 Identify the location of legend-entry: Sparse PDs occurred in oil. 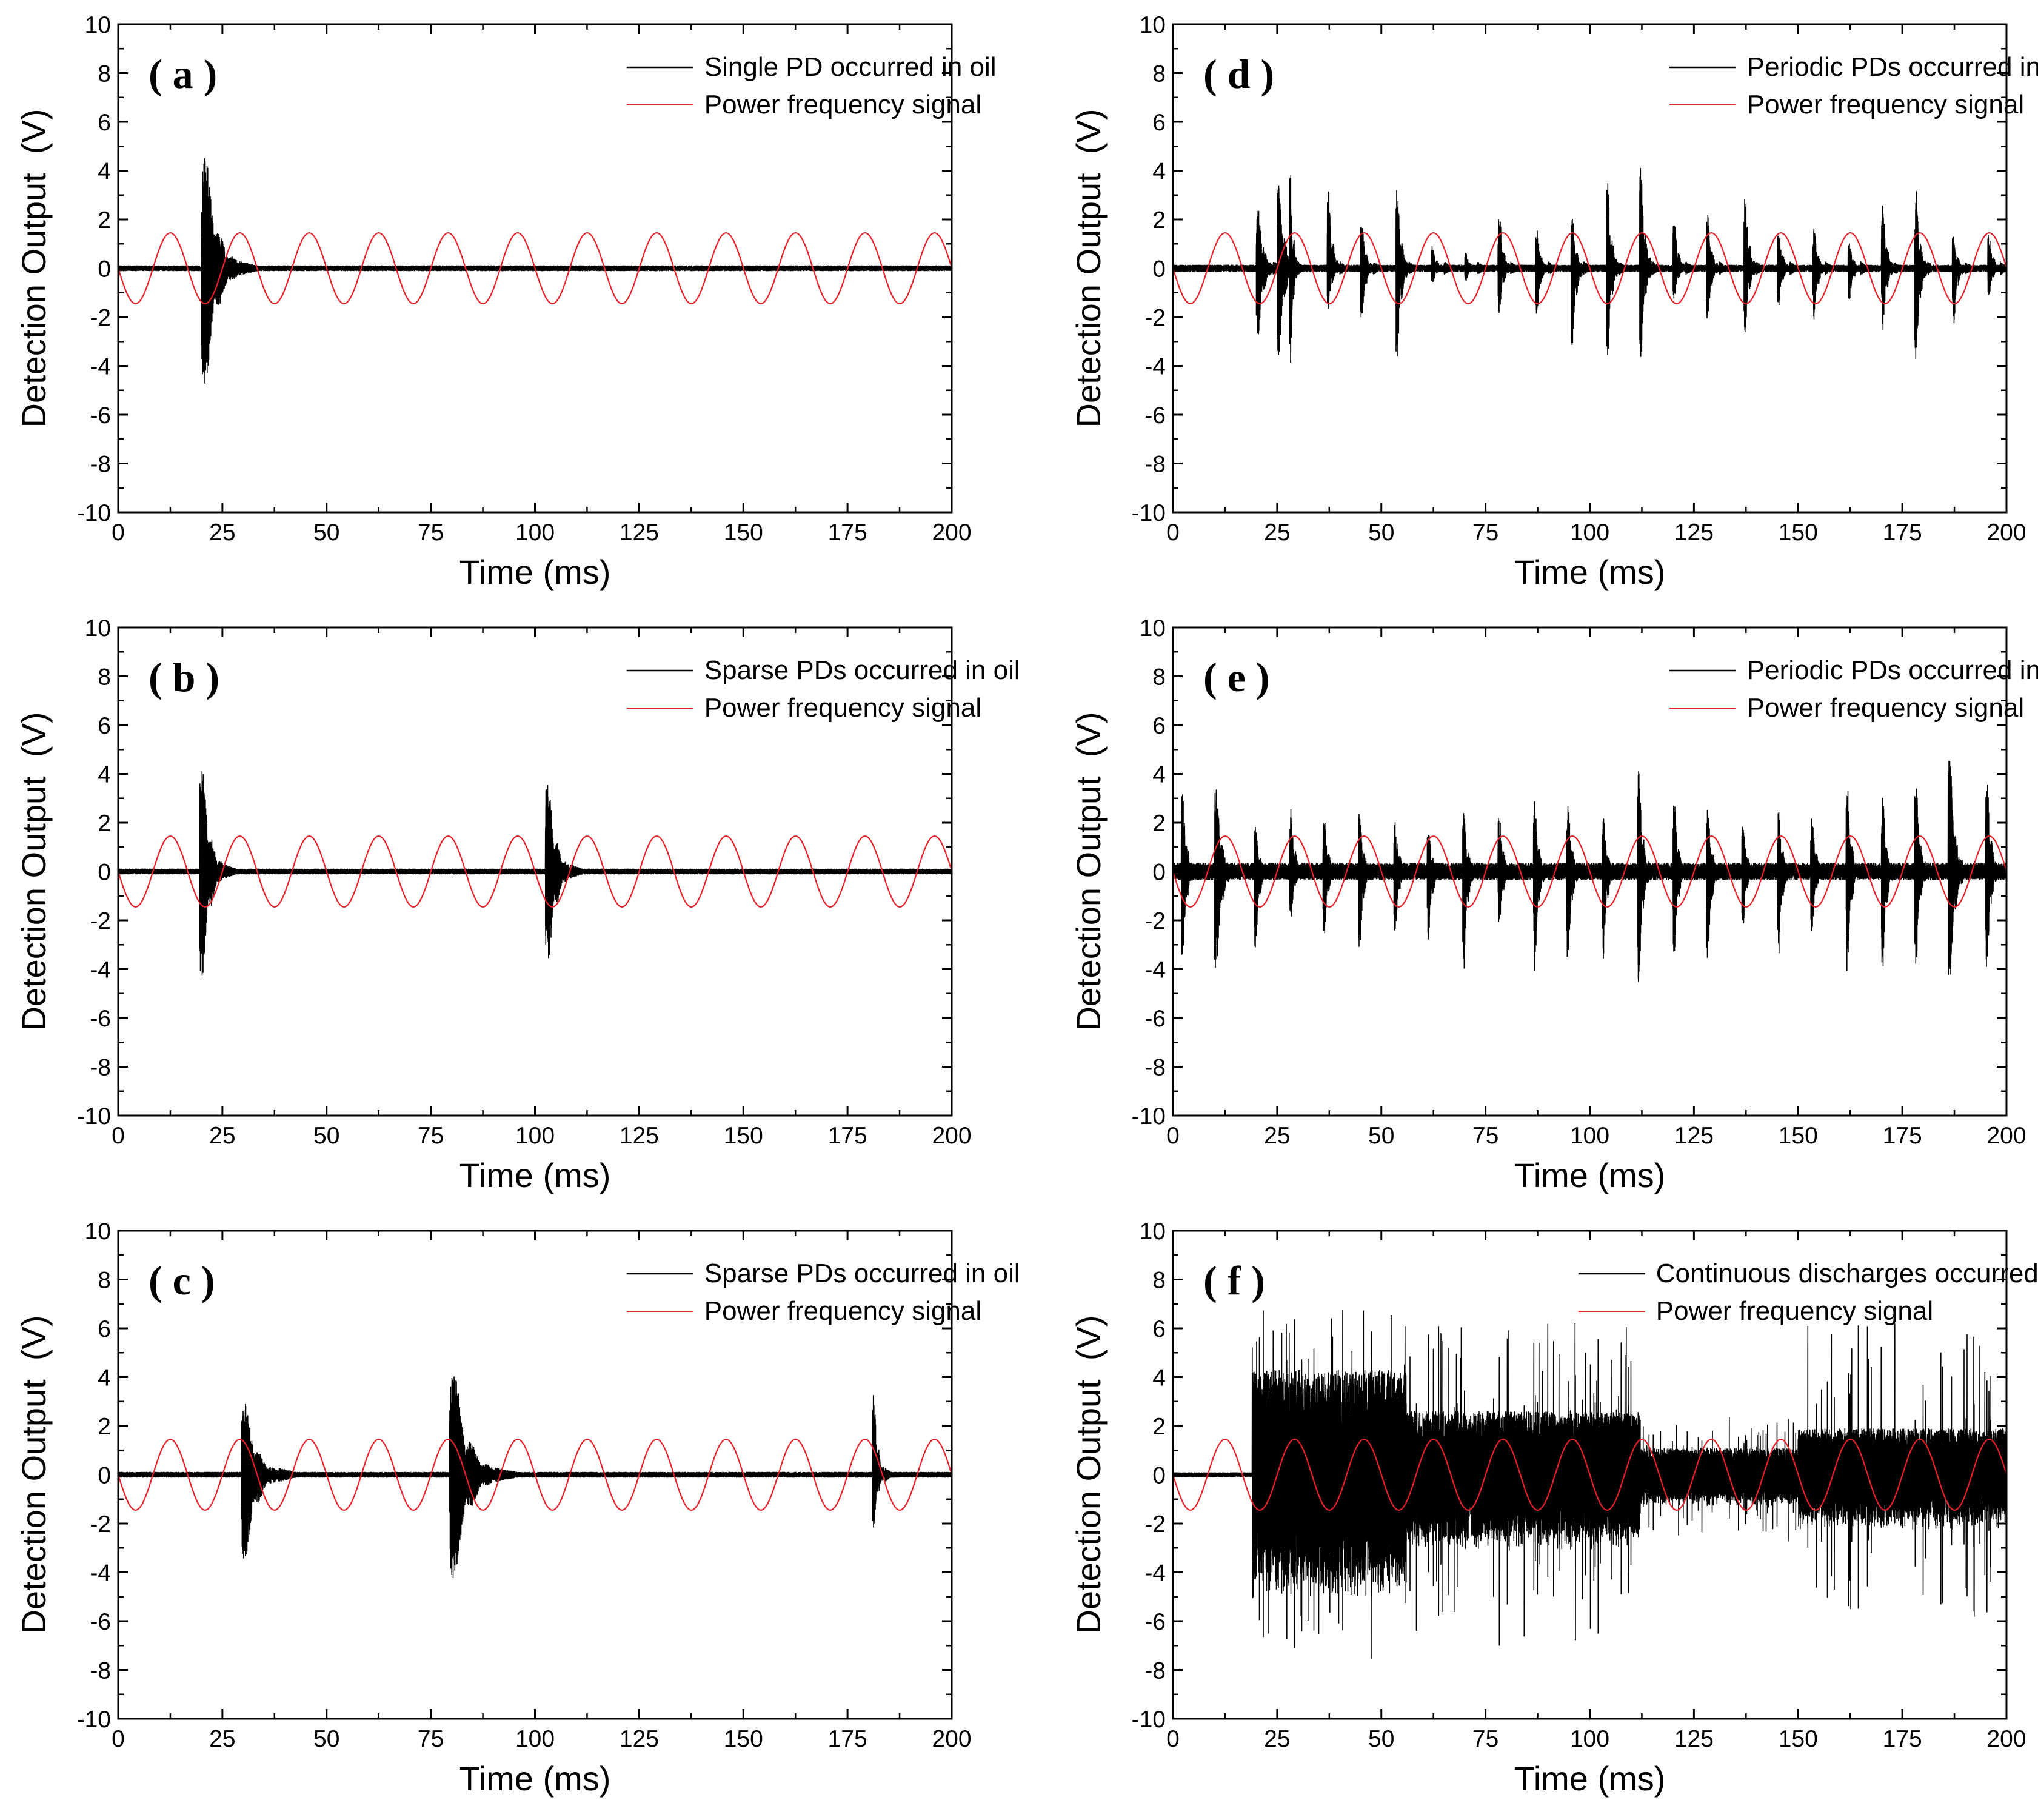
(862, 670).